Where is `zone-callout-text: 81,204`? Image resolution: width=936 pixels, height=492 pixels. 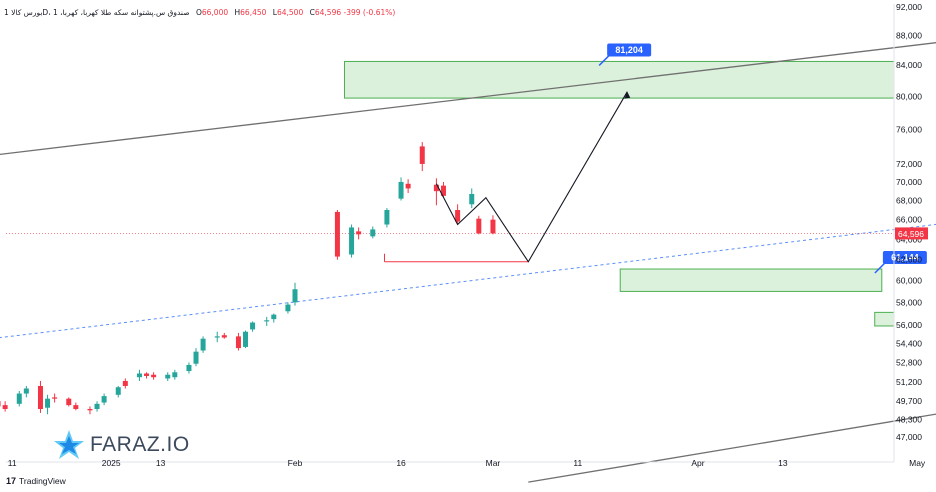 zone-callout-text: 81,204 is located at coordinates (629, 50).